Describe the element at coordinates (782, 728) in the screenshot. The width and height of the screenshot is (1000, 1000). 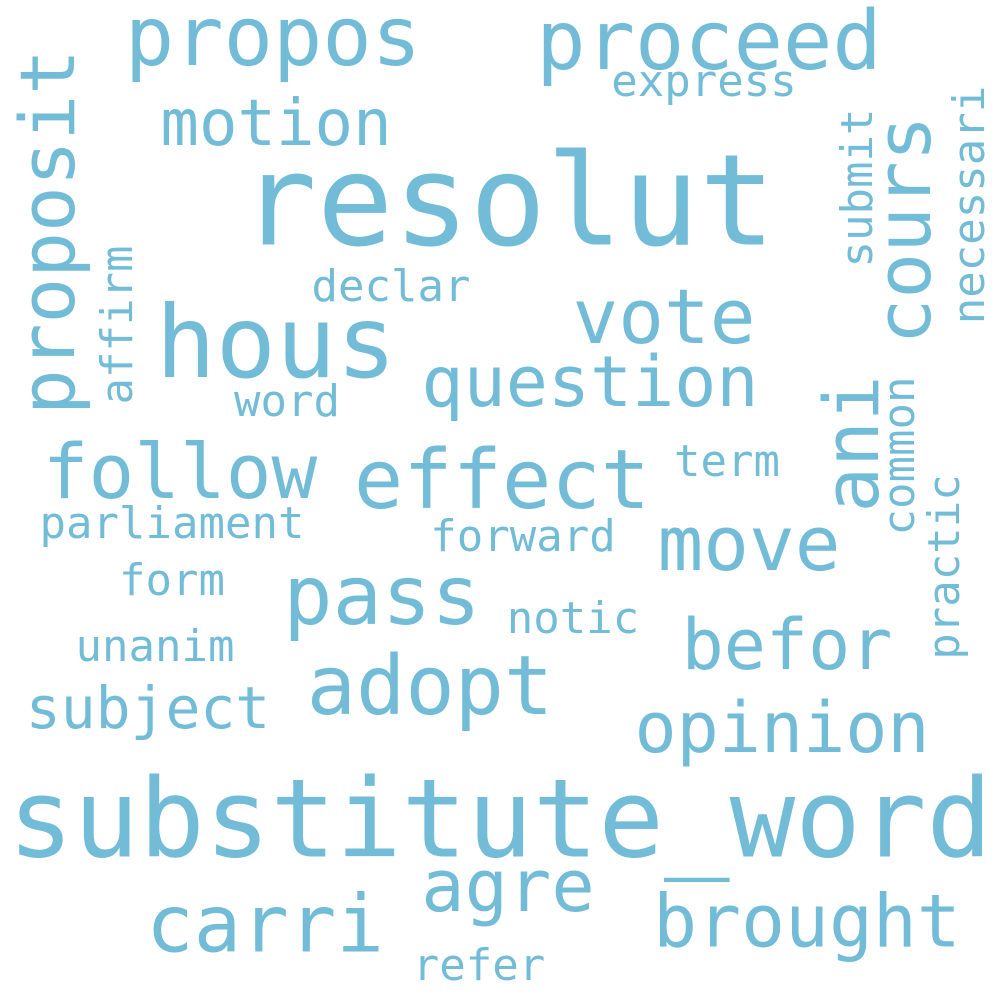
I see `word-opinion: opinion` at that location.